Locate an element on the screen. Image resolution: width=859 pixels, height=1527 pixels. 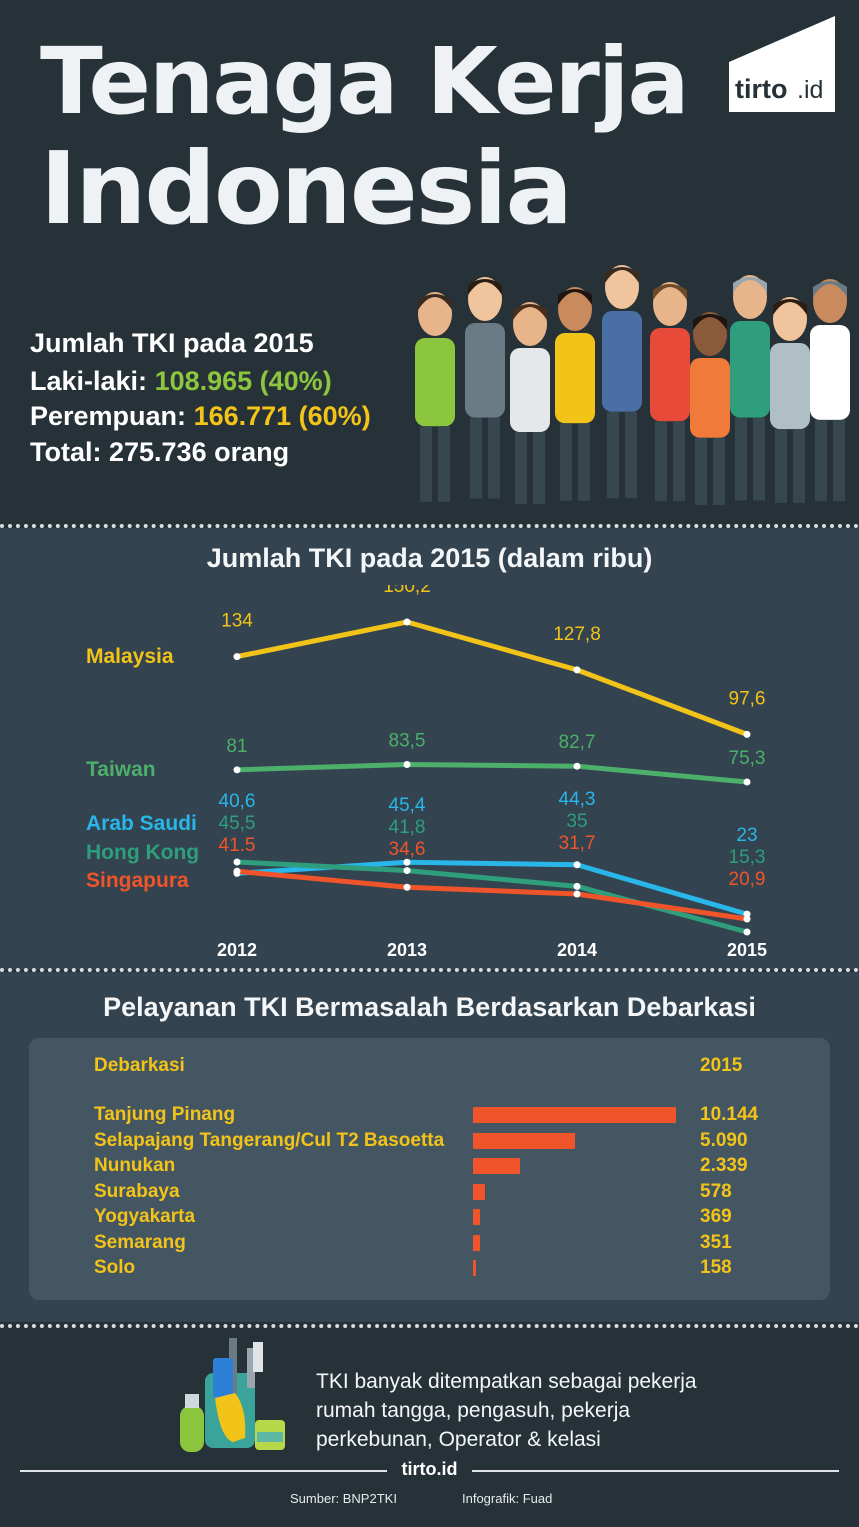
female-label: Perempuan: is located at coordinates (108, 416).